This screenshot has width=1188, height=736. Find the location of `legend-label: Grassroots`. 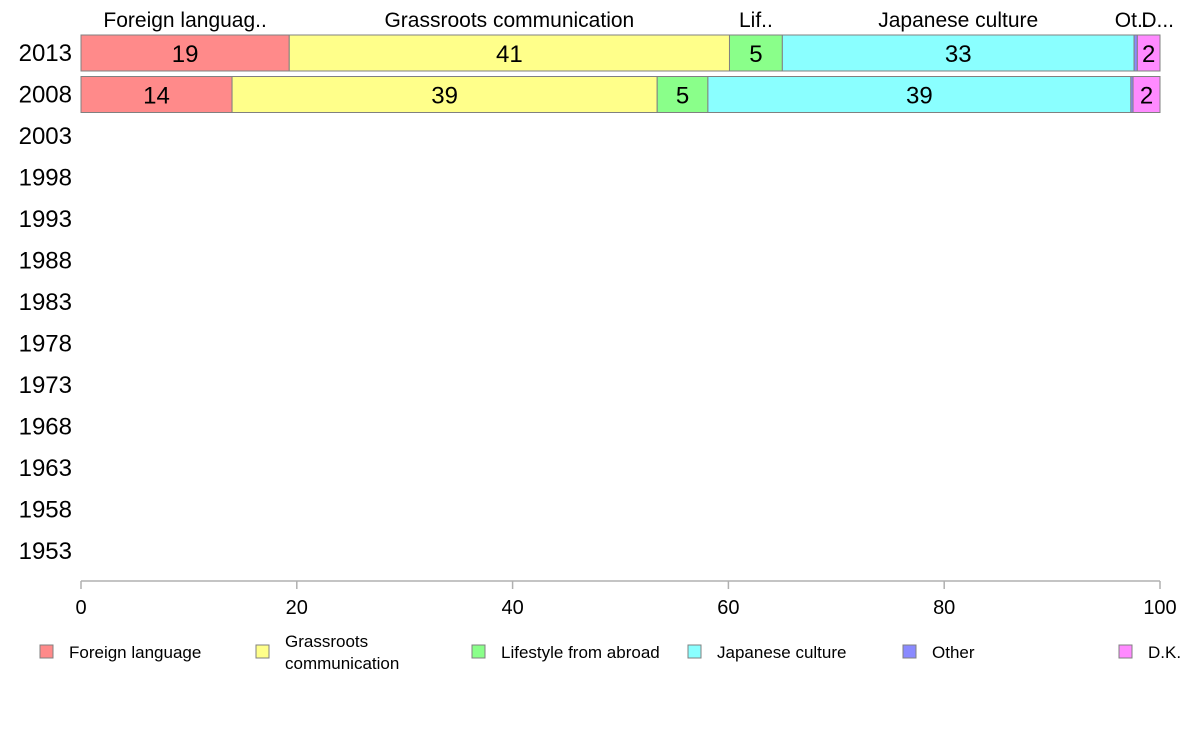

legend-label: Grassroots is located at coordinates (326, 641).